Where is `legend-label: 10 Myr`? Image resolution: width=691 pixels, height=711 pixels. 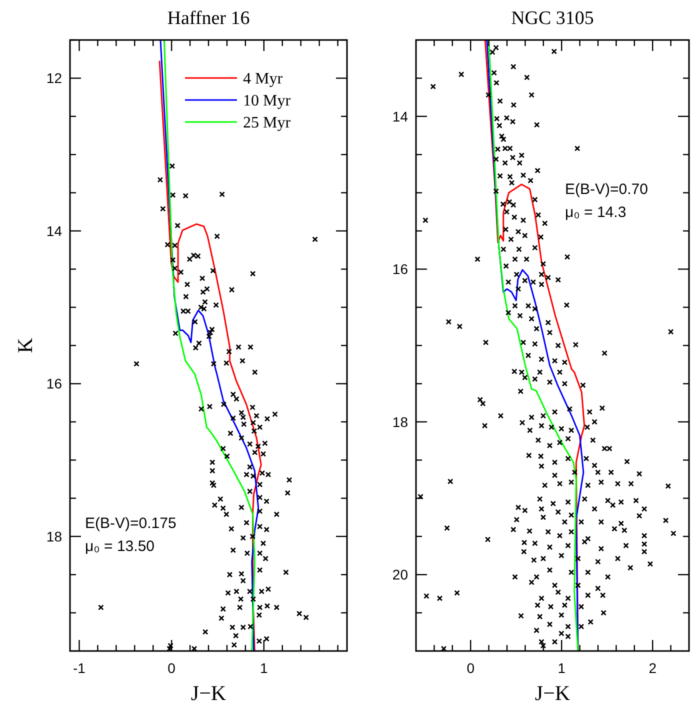 legend-label: 10 Myr is located at coordinates (267, 101).